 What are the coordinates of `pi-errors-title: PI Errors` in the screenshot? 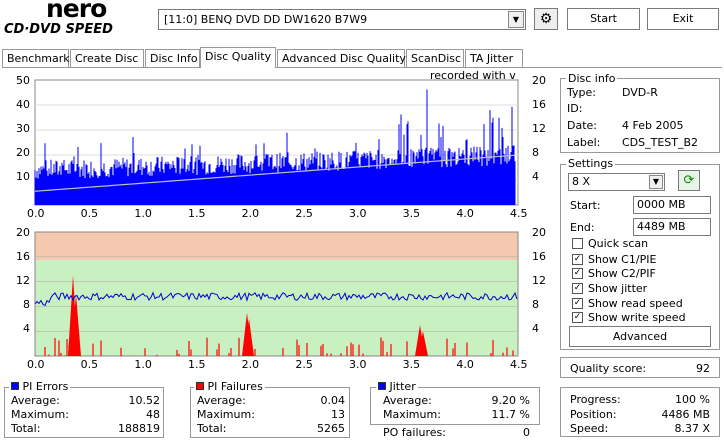 It's located at (45, 386).